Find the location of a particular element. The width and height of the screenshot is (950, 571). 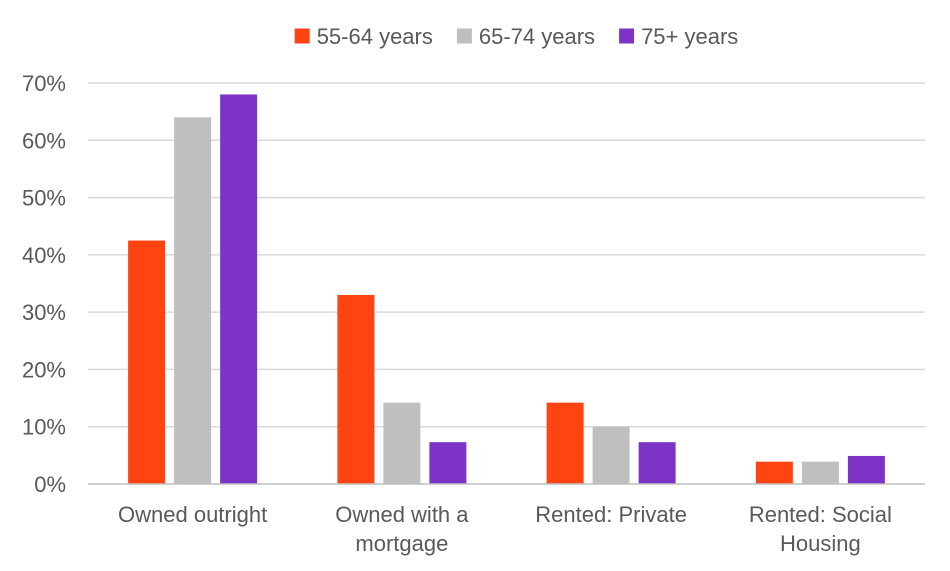

y-tick-label: 50% is located at coordinates (44, 198).